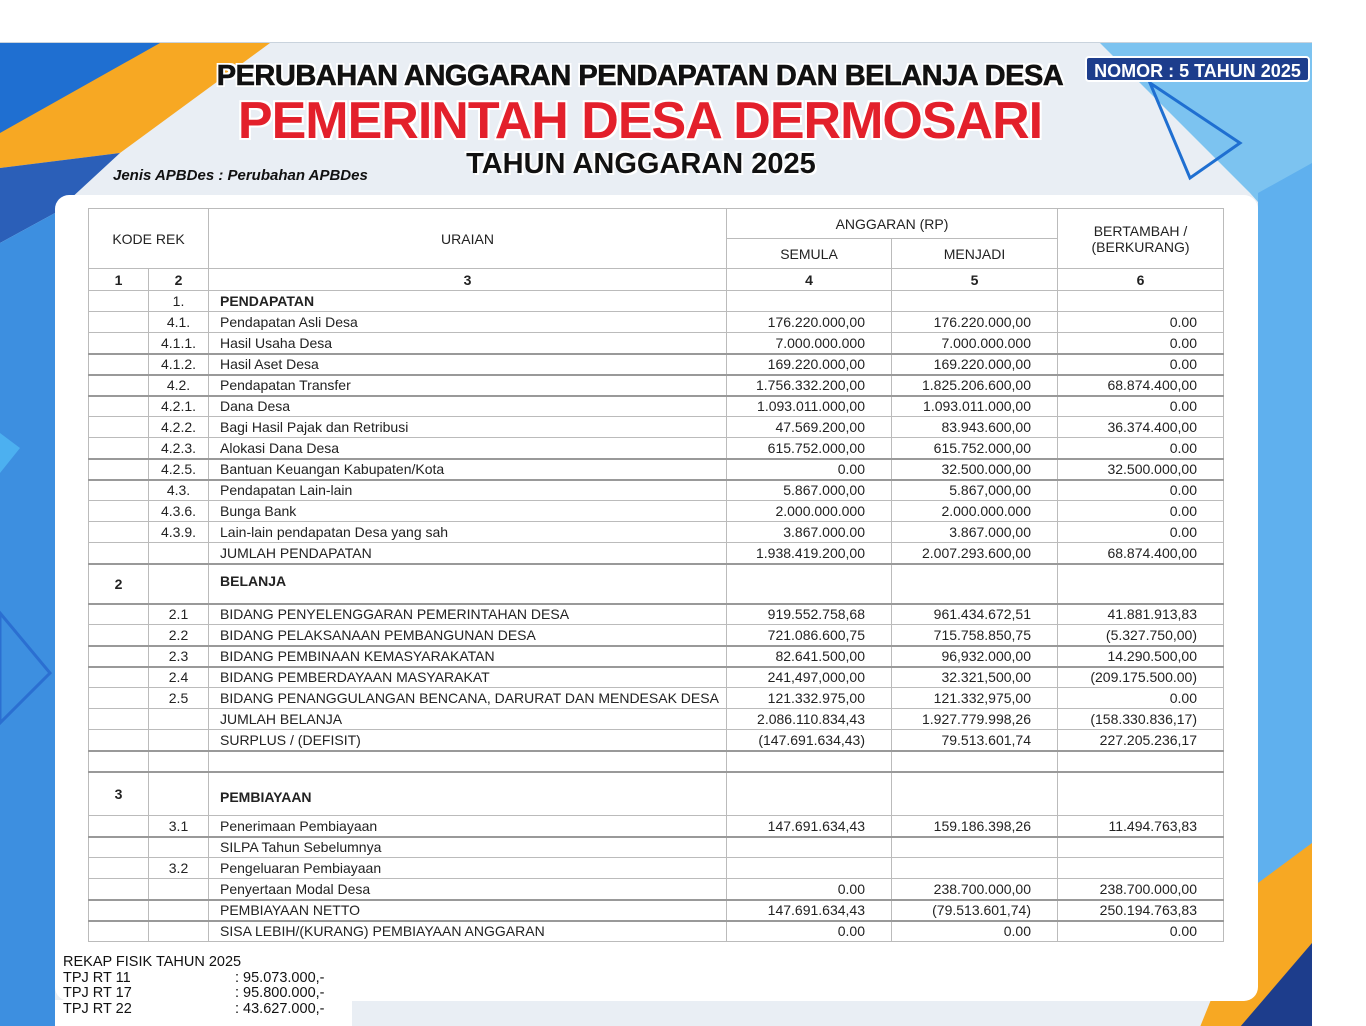 The image size is (1366, 1026). I want to click on table-row: SILPA Tahun Sebelumnya, so click(656, 846).